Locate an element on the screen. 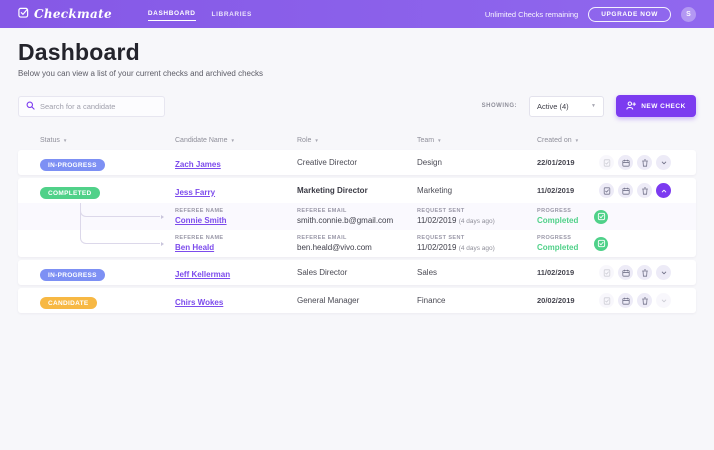  column-header-role: Role ▼ is located at coordinates (308, 140).